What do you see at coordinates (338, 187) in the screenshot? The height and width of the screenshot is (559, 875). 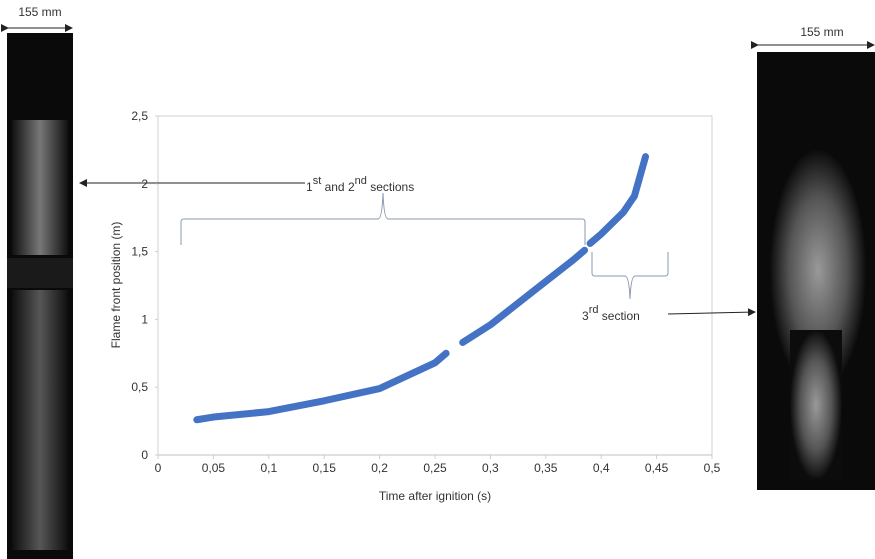 I see `annotation-text: and 2` at bounding box center [338, 187].